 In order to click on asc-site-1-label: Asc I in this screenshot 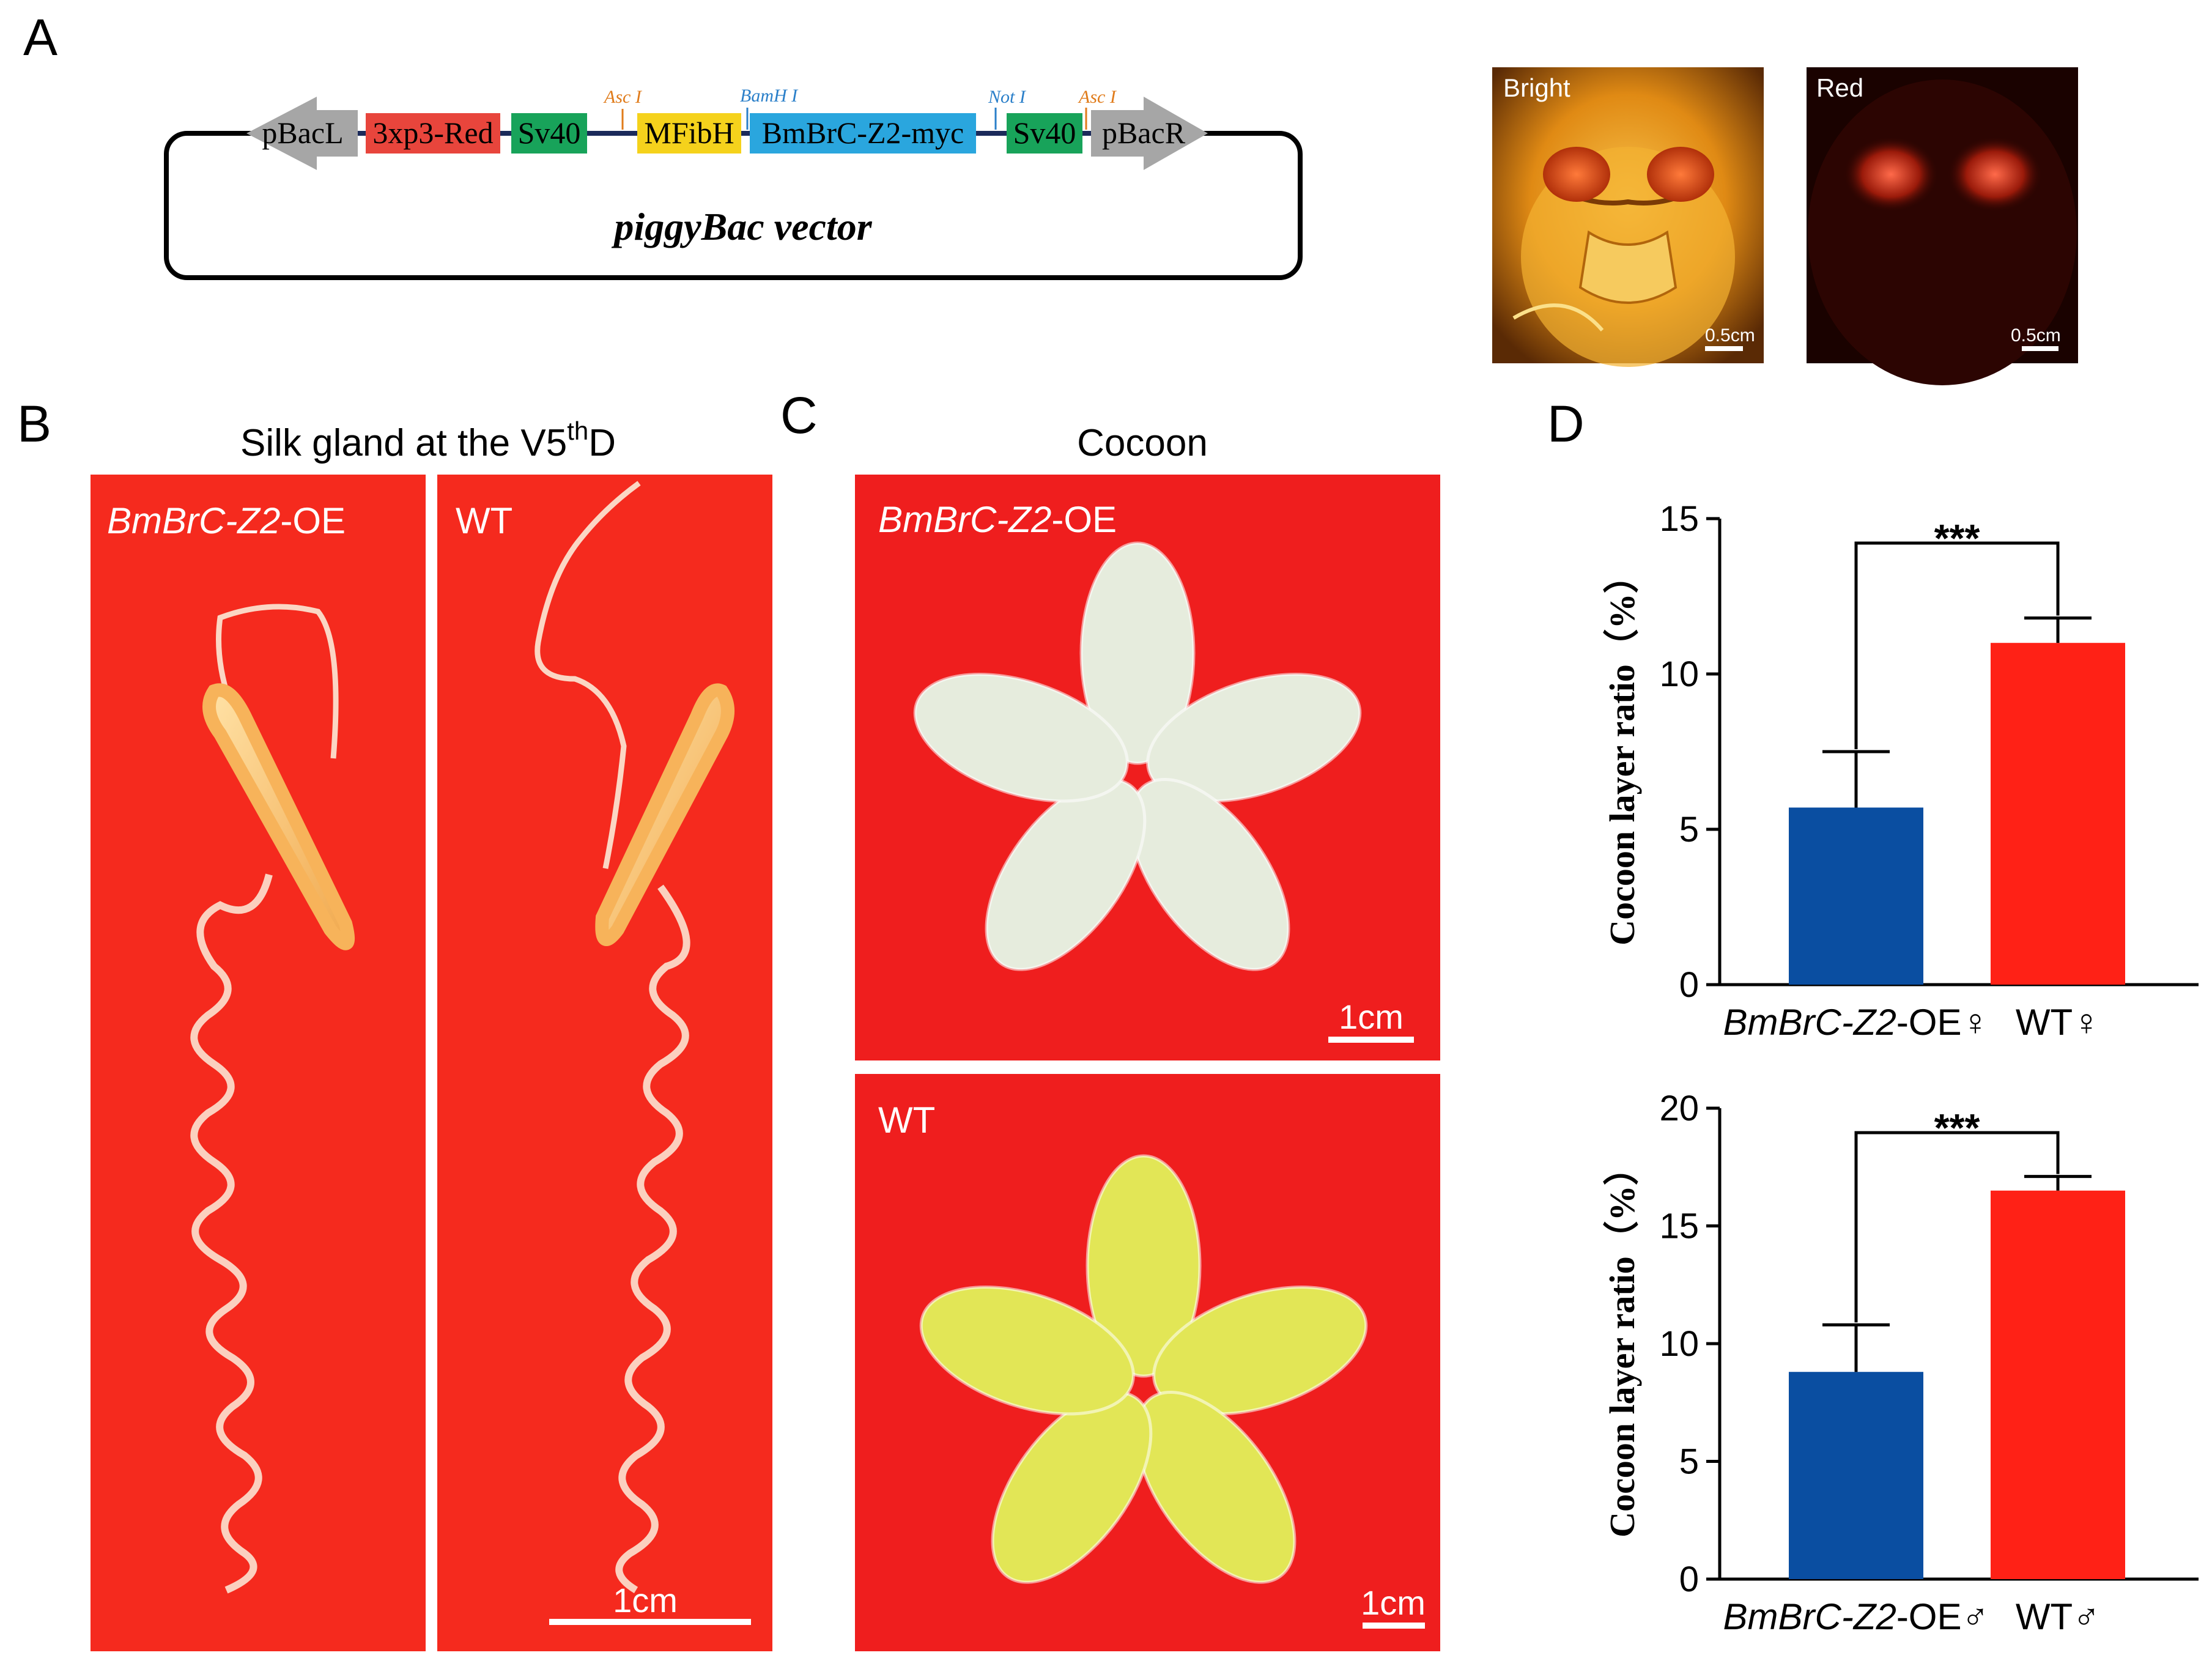, I will do `click(623, 97)`.